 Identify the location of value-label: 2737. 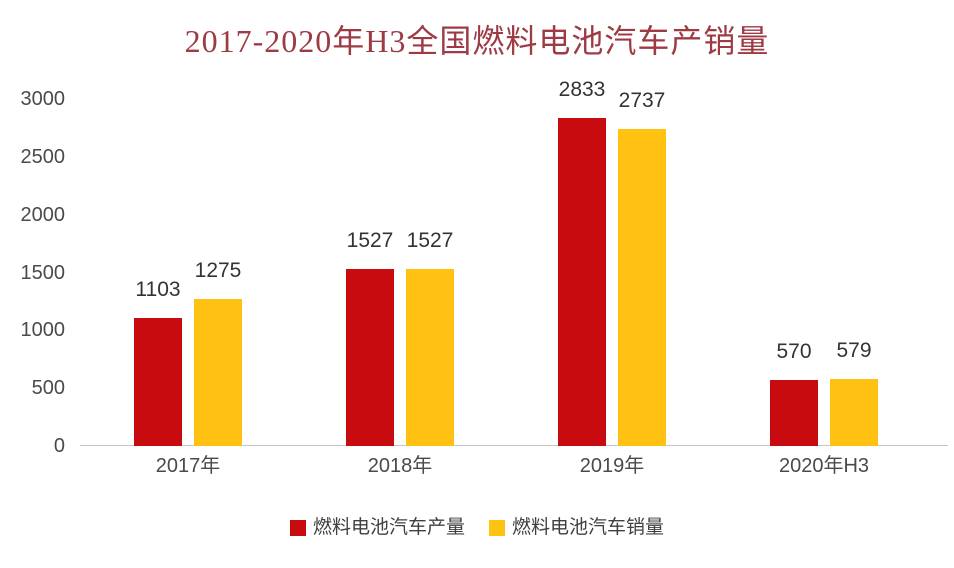
(642, 101).